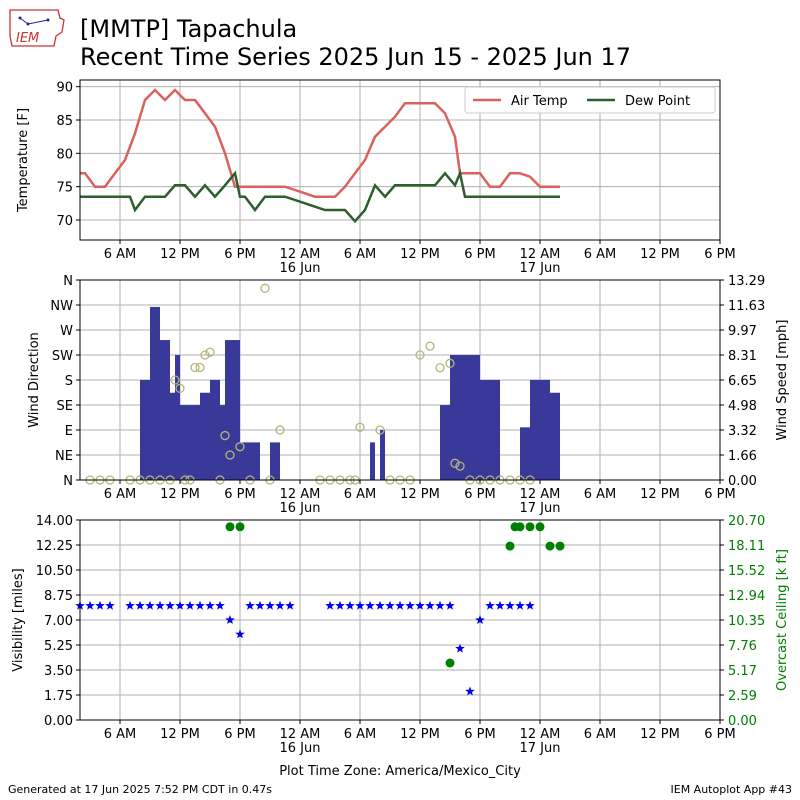  I want to click on ceiling-tick-label: 20.70, so click(746, 521).